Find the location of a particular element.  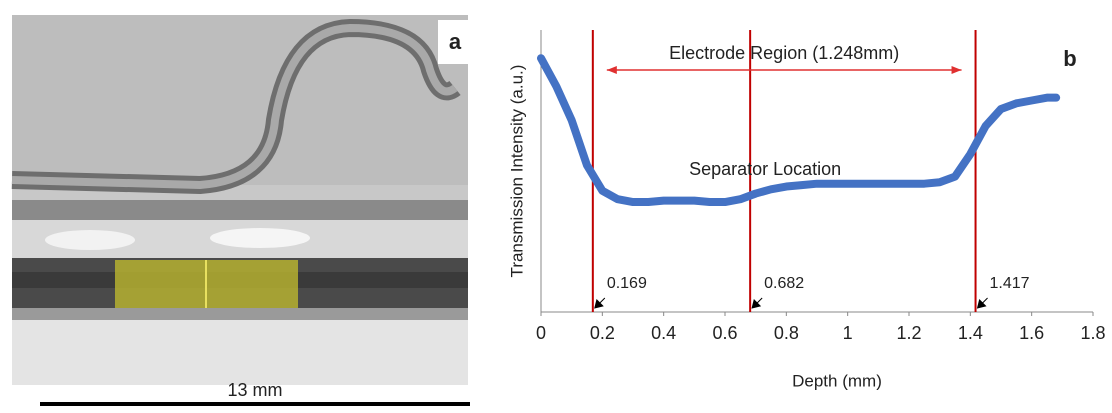

x-tick-label: 1.6 is located at coordinates (1031, 333).